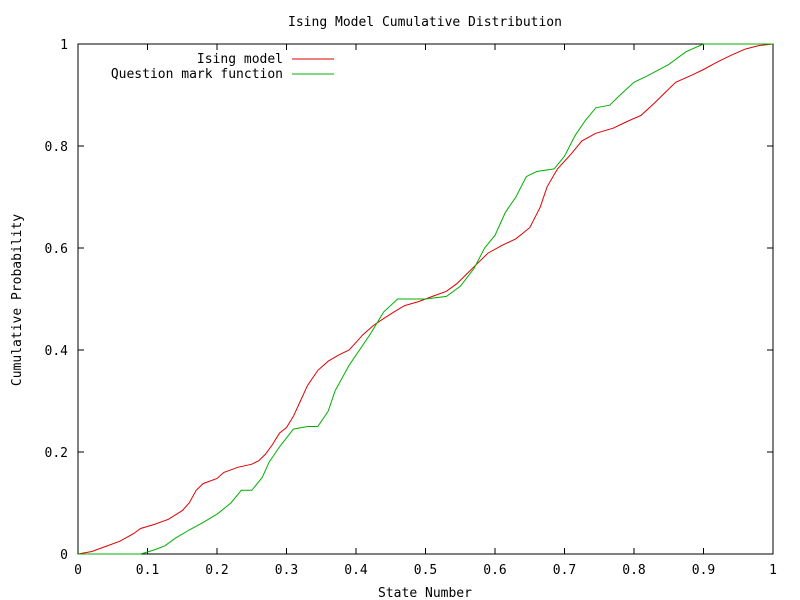  I want to click on y-axis-label: Cumulative Probability, so click(17, 300).